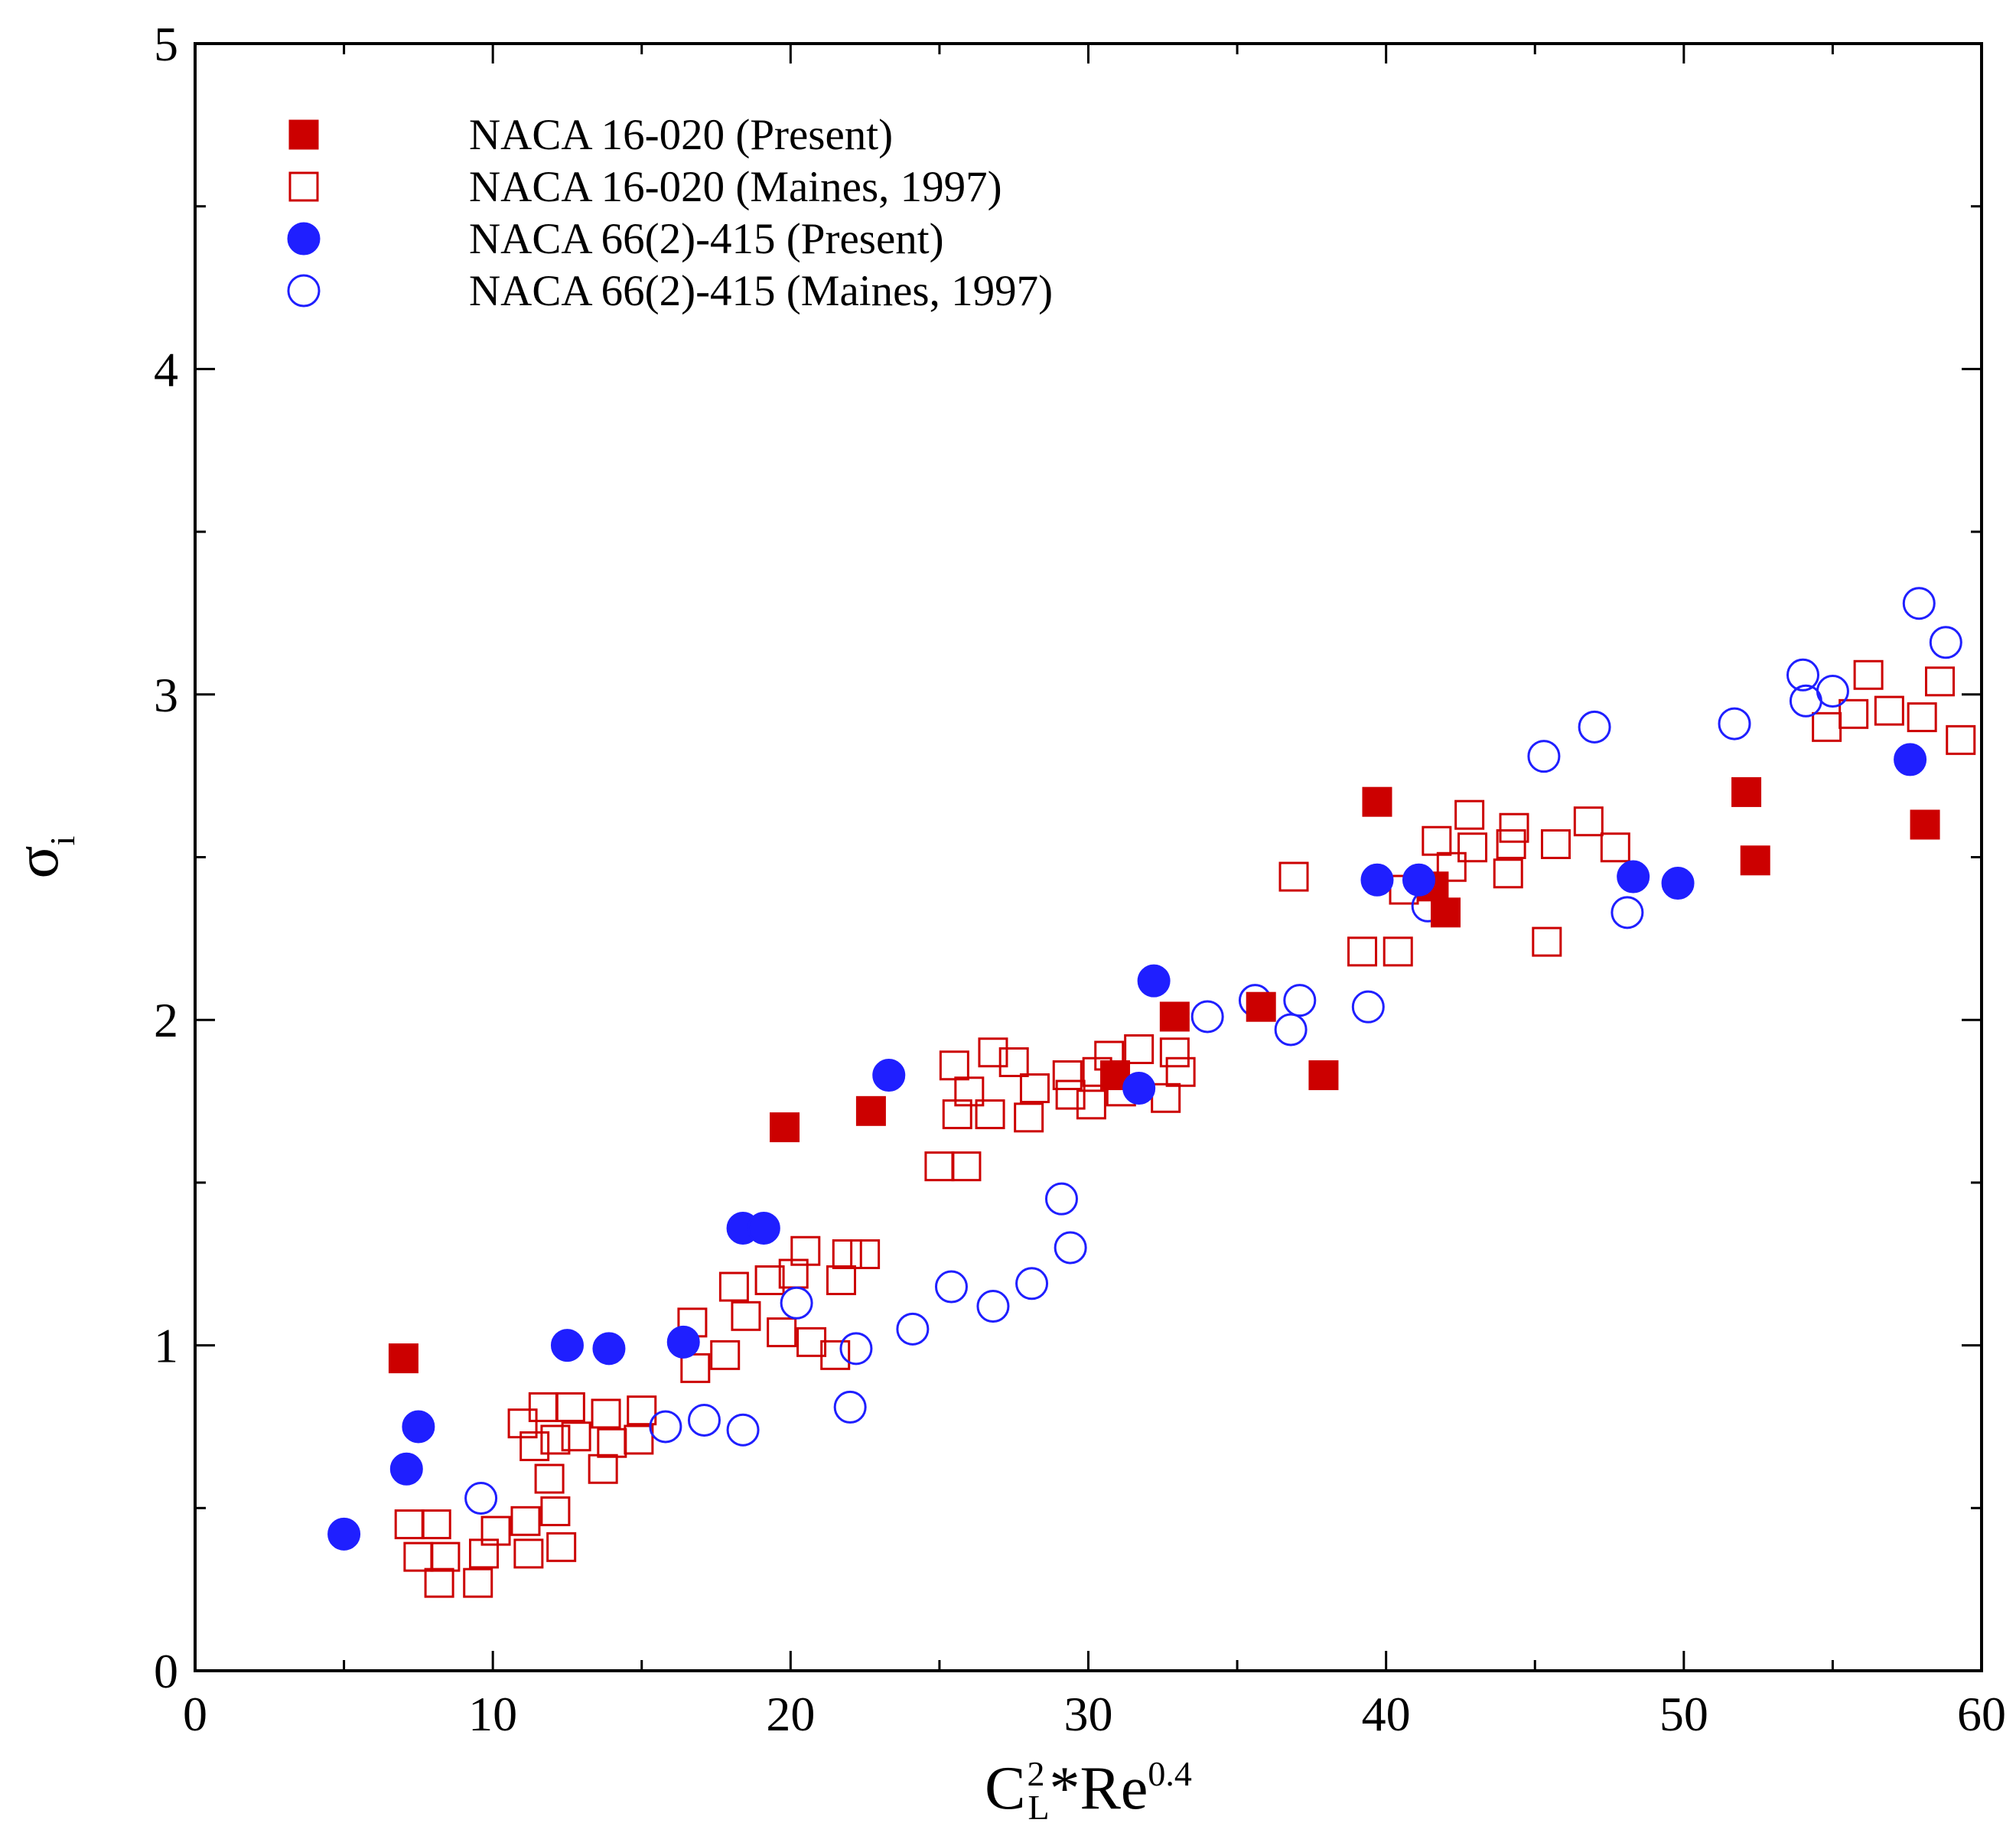 The width and height of the screenshot is (2016, 1836). What do you see at coordinates (1088, 1714) in the screenshot?
I see `x-tick-label: 30` at bounding box center [1088, 1714].